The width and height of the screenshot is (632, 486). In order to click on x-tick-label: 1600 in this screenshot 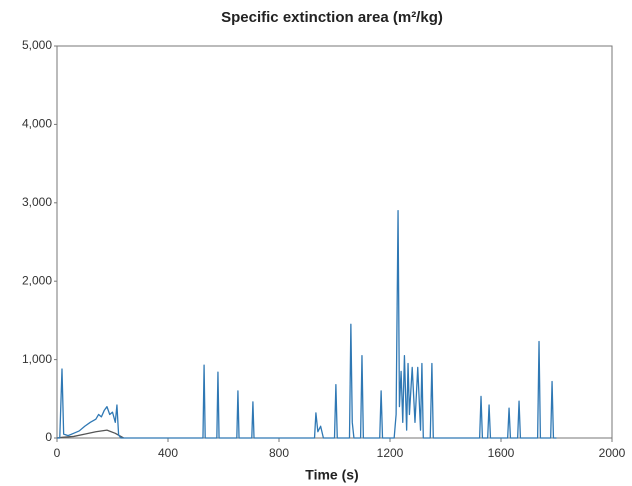, I will do `click(501, 453)`.